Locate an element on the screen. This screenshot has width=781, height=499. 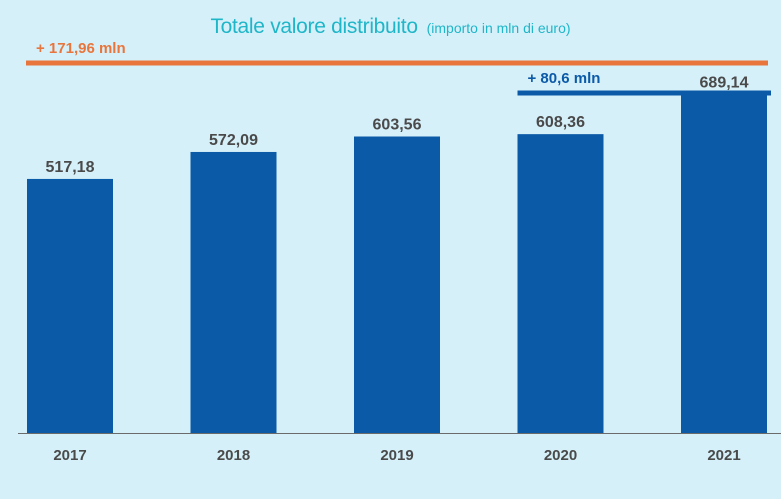
growth-label-1: + 171,96 mln is located at coordinates (81, 48).